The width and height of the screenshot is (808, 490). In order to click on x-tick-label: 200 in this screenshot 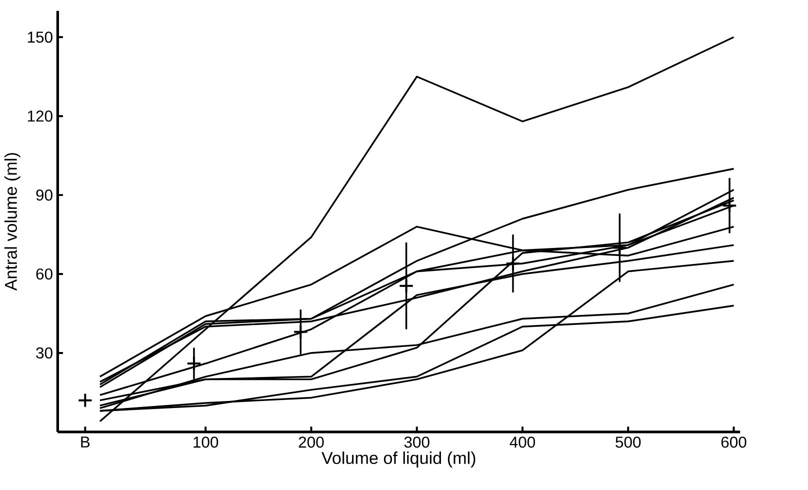, I will do `click(311, 442)`.